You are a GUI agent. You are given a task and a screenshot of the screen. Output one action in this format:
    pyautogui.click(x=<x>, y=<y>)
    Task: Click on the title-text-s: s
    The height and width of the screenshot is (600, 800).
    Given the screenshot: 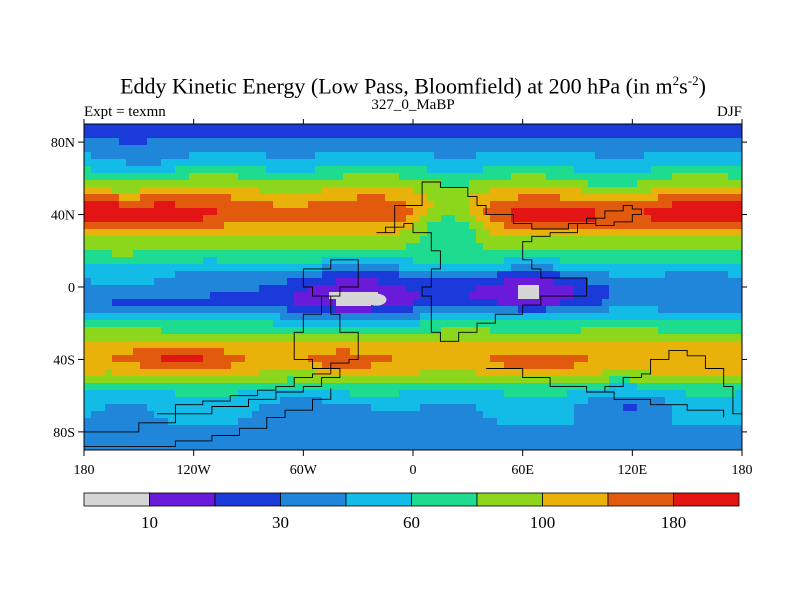 What is the action you would take?
    pyautogui.click(x=683, y=86)
    